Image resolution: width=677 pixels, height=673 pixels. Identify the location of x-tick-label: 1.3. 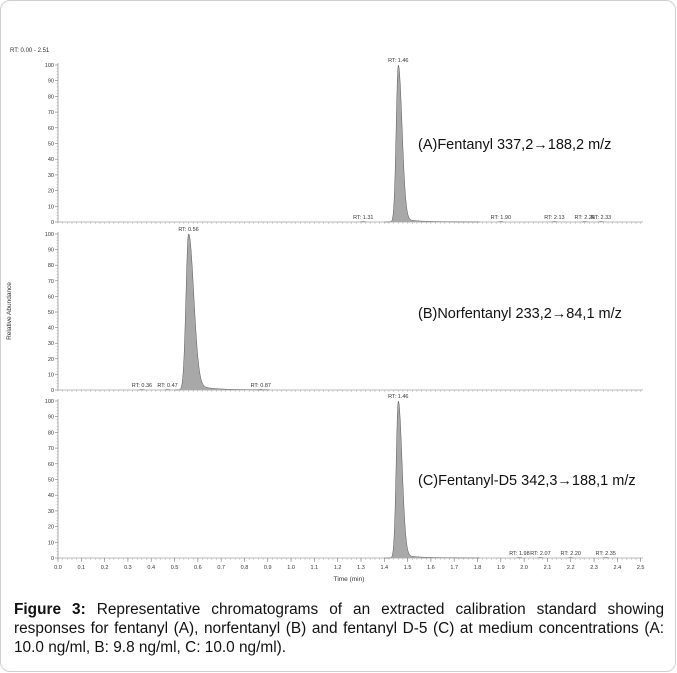
(361, 568).